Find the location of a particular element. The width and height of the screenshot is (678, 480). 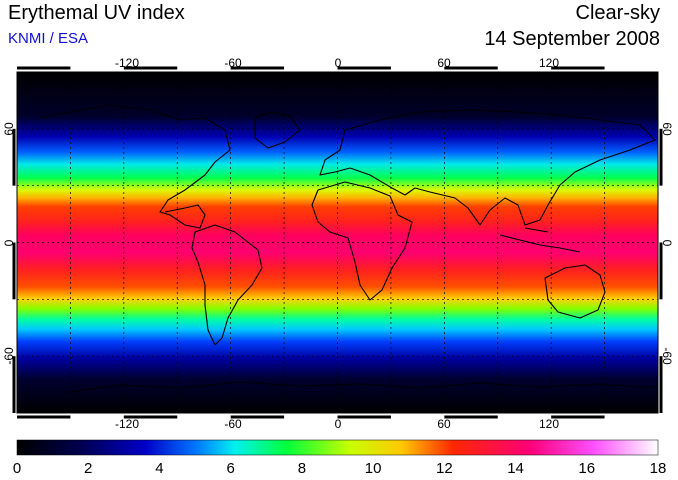

lon-tick-bottom: 120 is located at coordinates (549, 424).